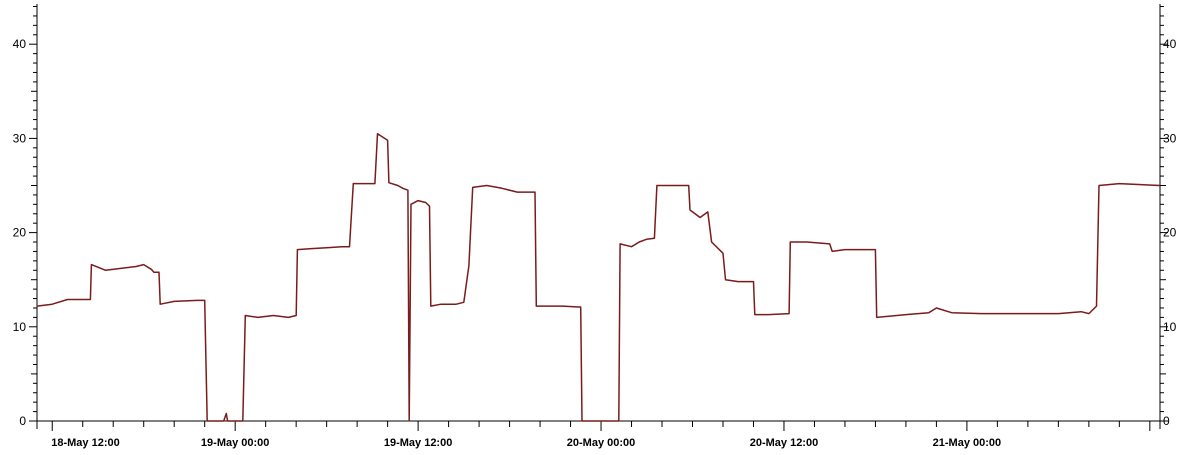 This screenshot has height=455, width=1191. Describe the element at coordinates (1170, 138) in the screenshot. I see `y-tick-label-right: 30` at that location.